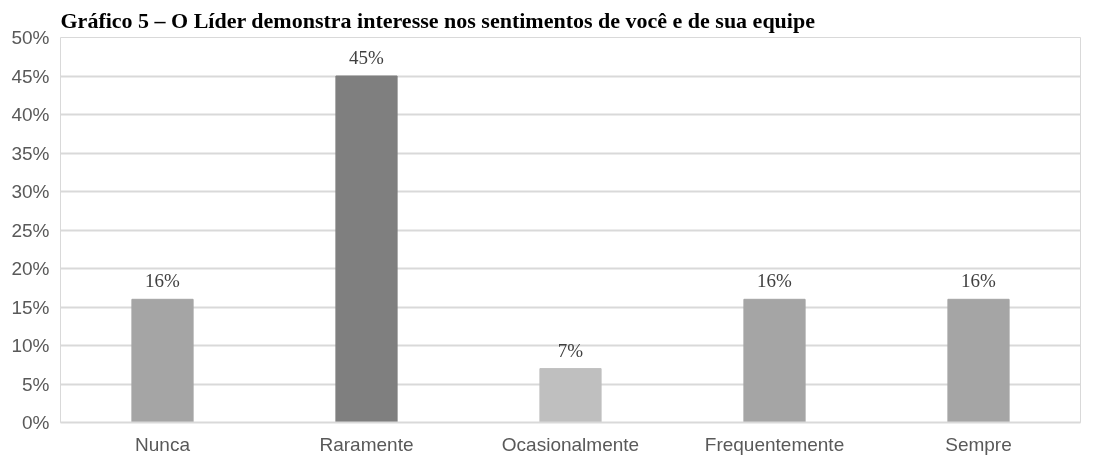  Describe the element at coordinates (36, 384) in the screenshot. I see `y-tick-label: 5%` at that location.